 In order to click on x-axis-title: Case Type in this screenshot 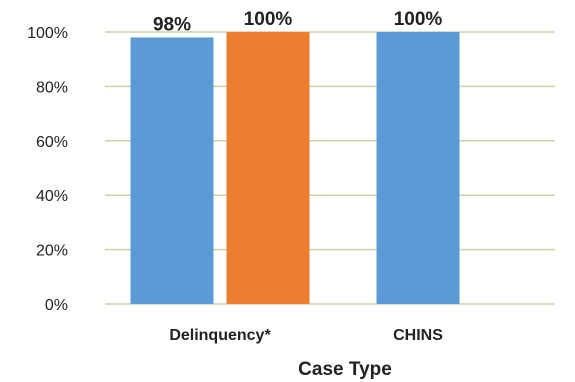, I will do `click(345, 369)`.